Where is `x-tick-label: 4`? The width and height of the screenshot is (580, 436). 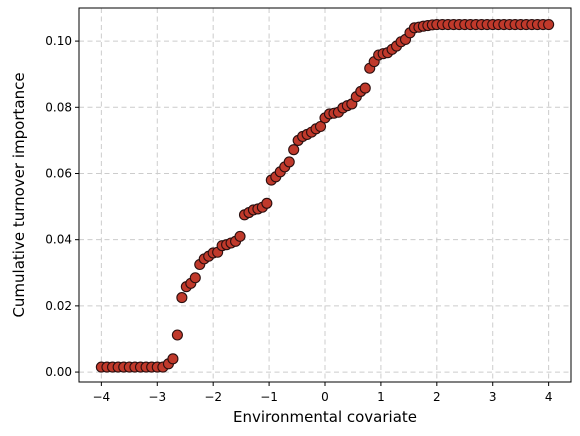
x-tick-label: 4 is located at coordinates (549, 397).